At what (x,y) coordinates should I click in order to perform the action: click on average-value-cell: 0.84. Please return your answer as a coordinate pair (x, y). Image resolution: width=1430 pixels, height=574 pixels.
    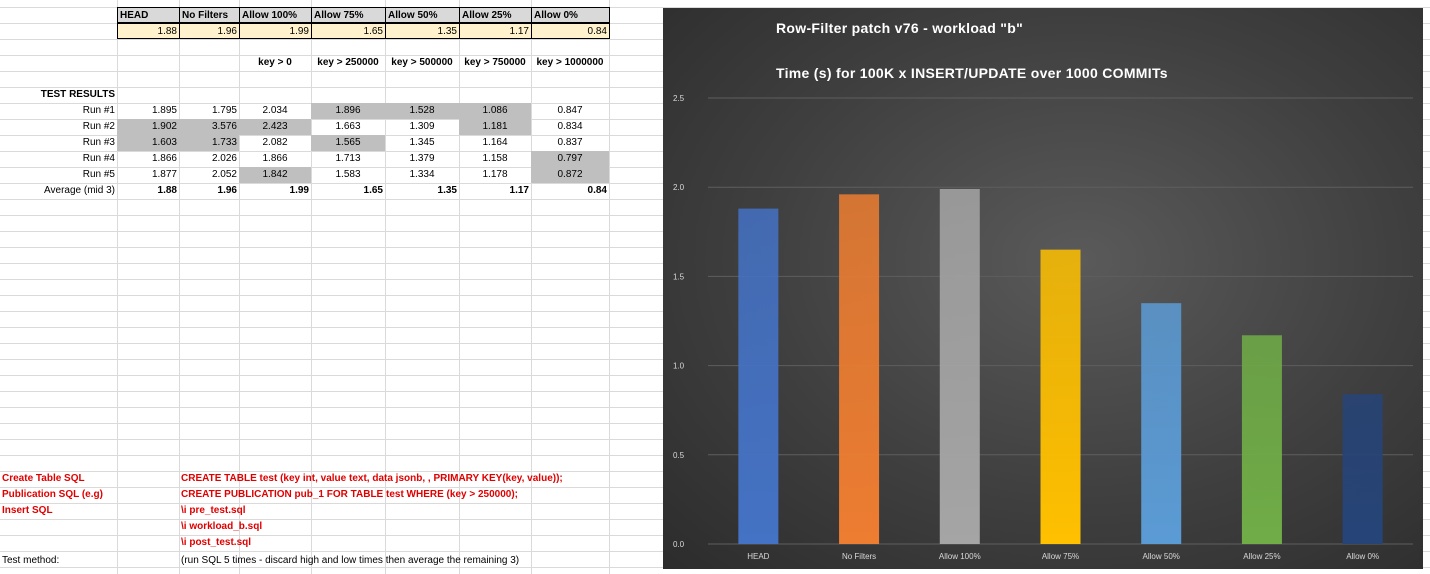
    Looking at the image, I should click on (597, 190).